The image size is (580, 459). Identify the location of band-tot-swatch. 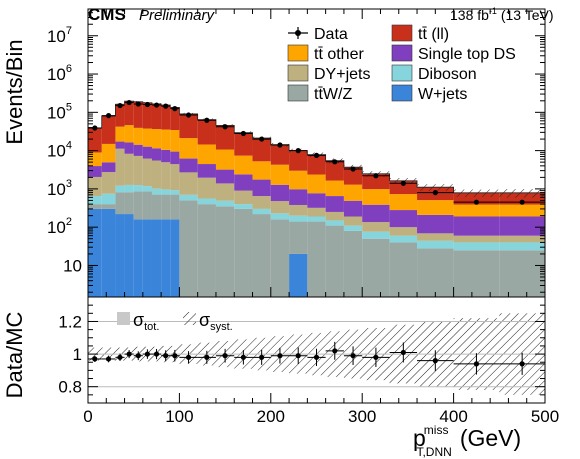
(123, 318).